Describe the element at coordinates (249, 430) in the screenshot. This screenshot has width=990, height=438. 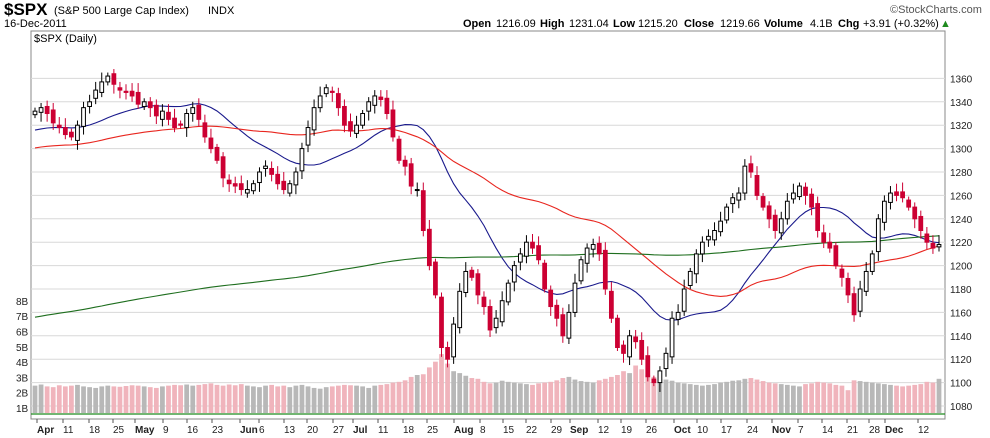
I see `date-tick-label: Jun` at that location.